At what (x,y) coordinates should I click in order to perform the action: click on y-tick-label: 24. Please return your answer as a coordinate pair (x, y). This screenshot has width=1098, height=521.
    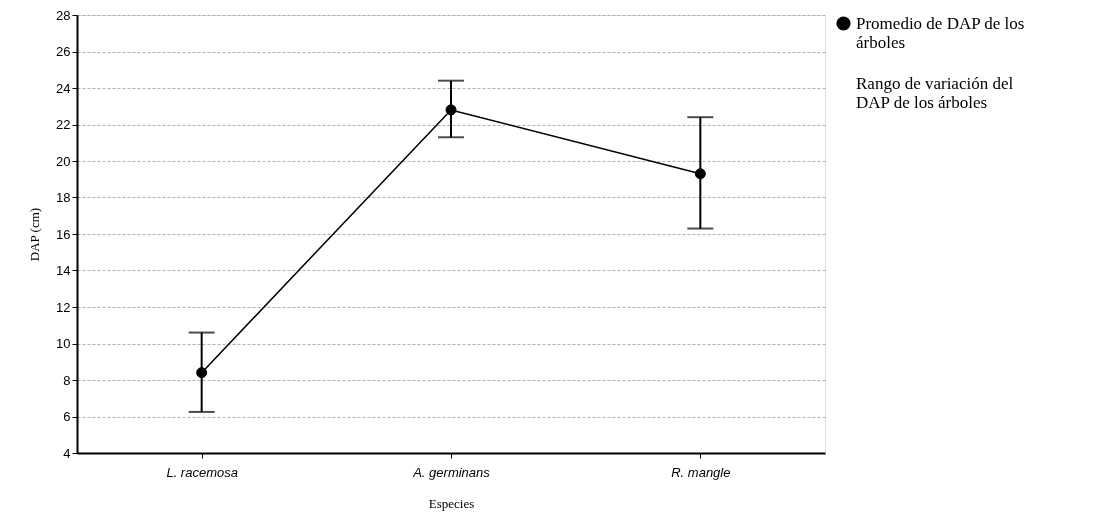
    Looking at the image, I should click on (63, 88).